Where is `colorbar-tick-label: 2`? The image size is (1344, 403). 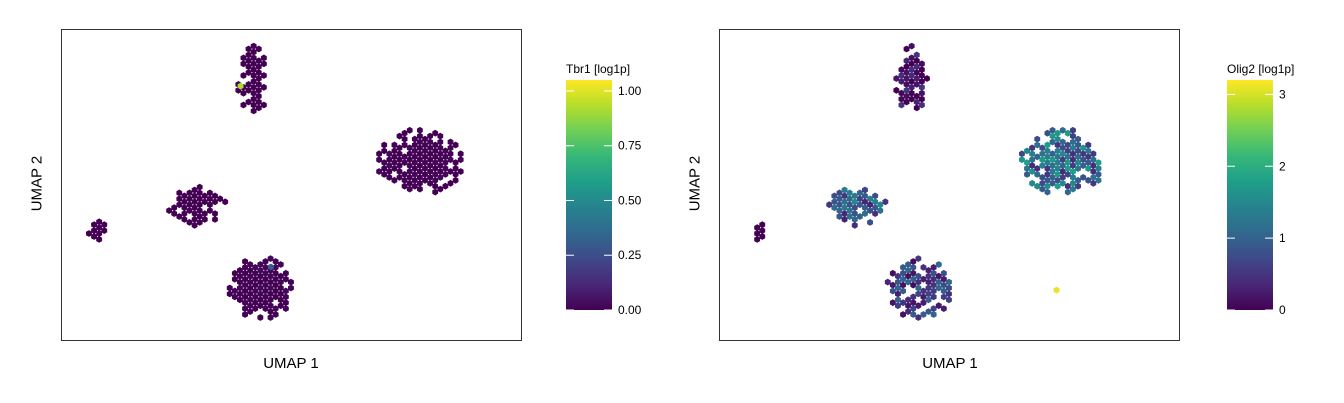 colorbar-tick-label: 2 is located at coordinates (1282, 166).